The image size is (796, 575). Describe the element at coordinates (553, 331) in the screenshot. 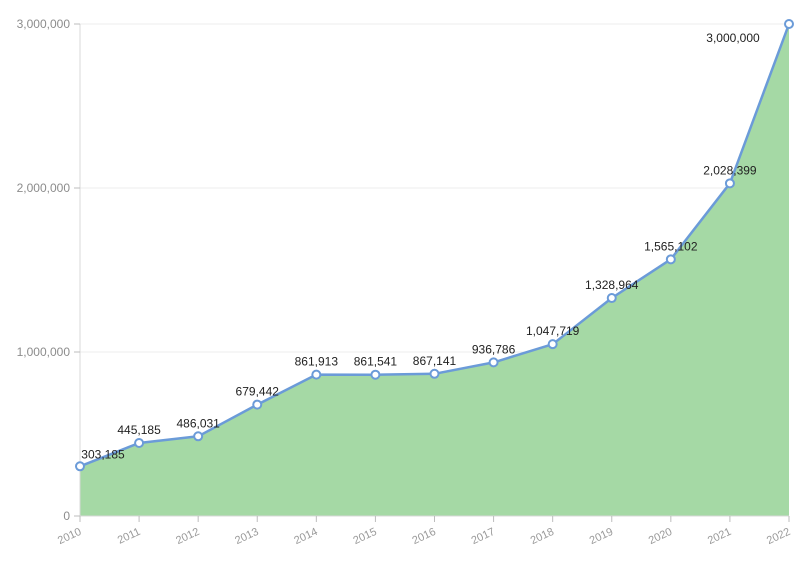

I see `data-label: 1,047,719` at that location.